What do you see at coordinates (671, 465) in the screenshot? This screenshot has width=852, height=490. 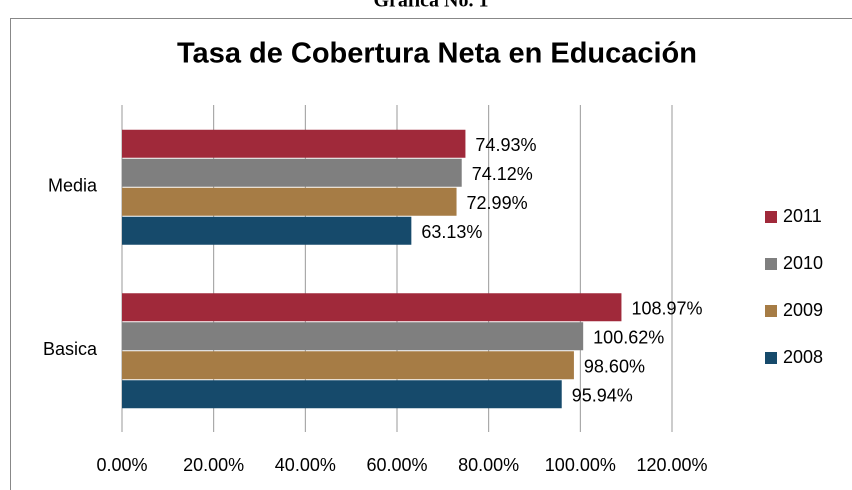 I see `x-tick-label: 120.00%` at bounding box center [671, 465].